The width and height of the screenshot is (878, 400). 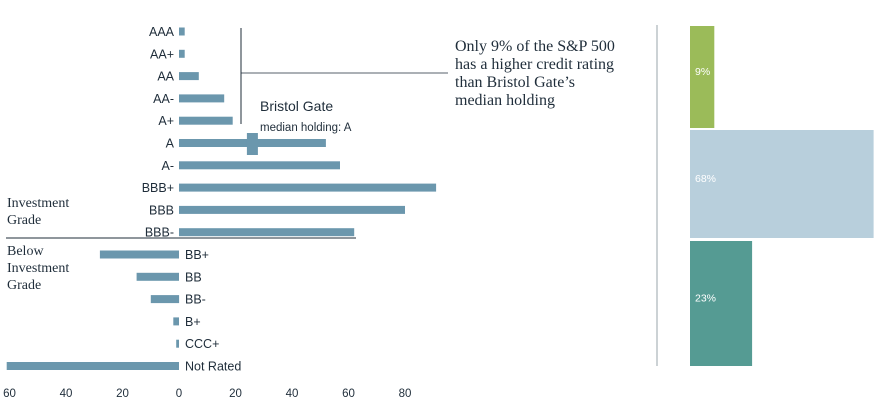 What do you see at coordinates (534, 64) in the screenshot?
I see `annotation-line-2: has a higher credit rating` at bounding box center [534, 64].